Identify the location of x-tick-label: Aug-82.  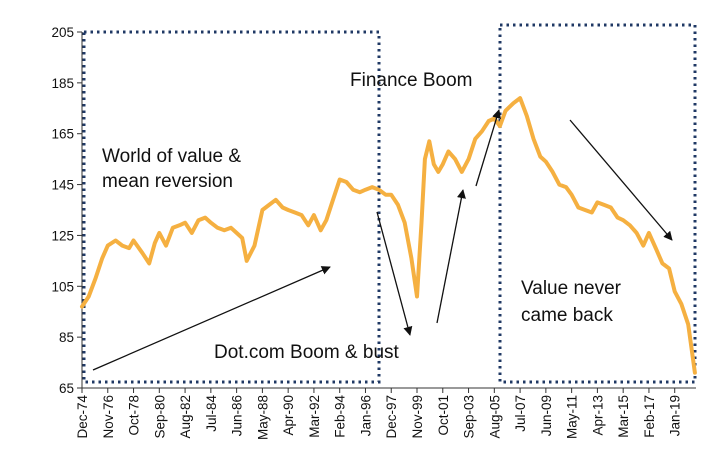
(185, 417).